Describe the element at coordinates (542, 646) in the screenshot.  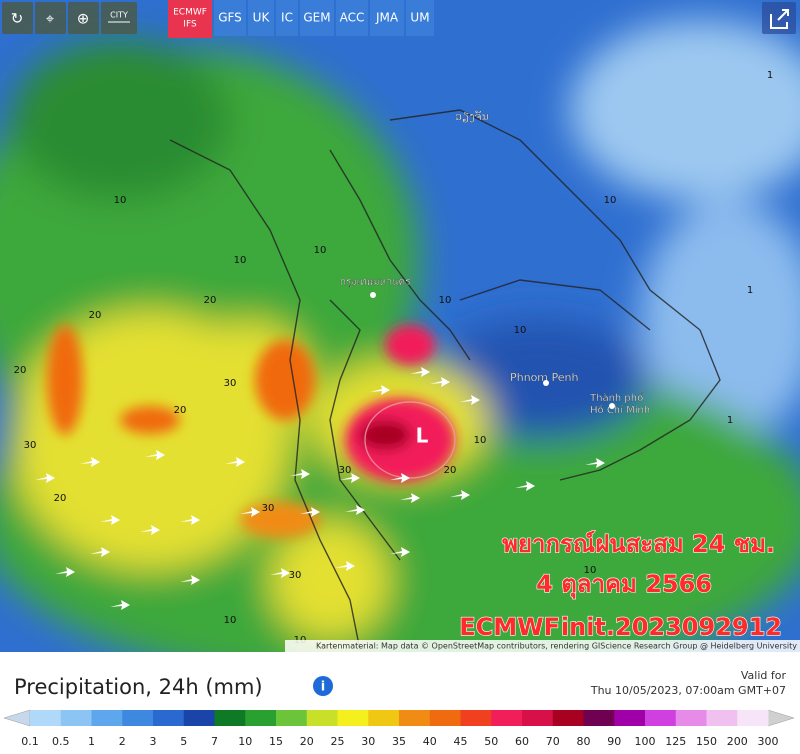
I see `attribution-bg` at that location.